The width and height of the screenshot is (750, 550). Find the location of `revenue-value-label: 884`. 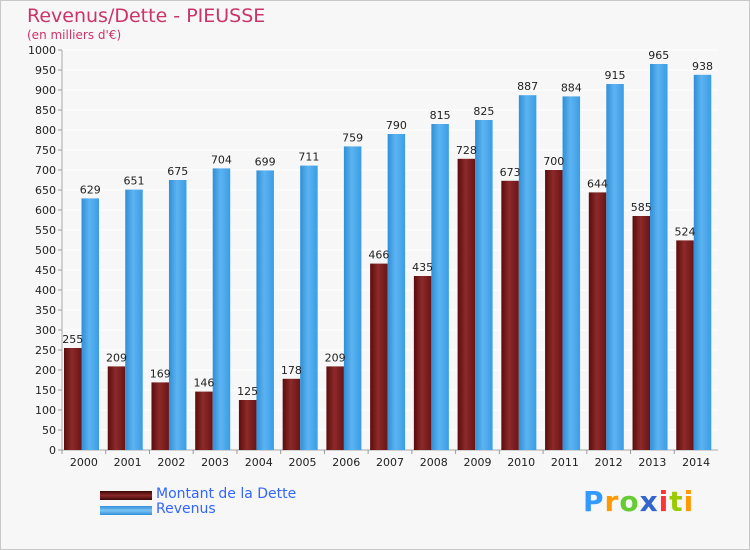

revenue-value-label: 884 is located at coordinates (571, 87).